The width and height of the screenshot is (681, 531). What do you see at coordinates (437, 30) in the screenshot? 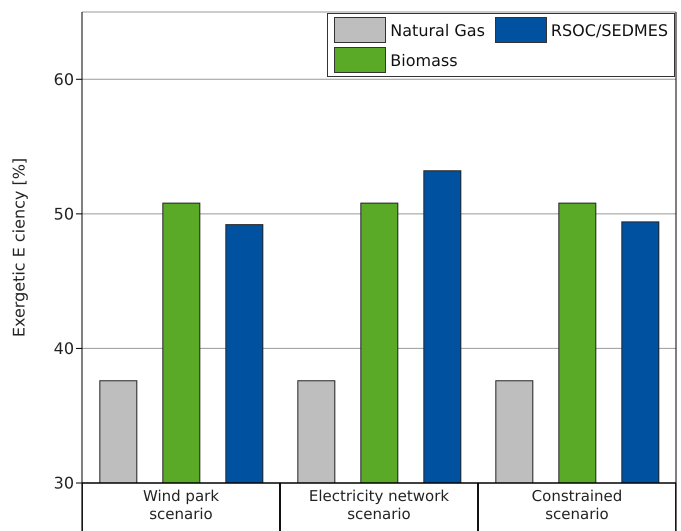
I see `legend-label: Natural Gas` at bounding box center [437, 30].